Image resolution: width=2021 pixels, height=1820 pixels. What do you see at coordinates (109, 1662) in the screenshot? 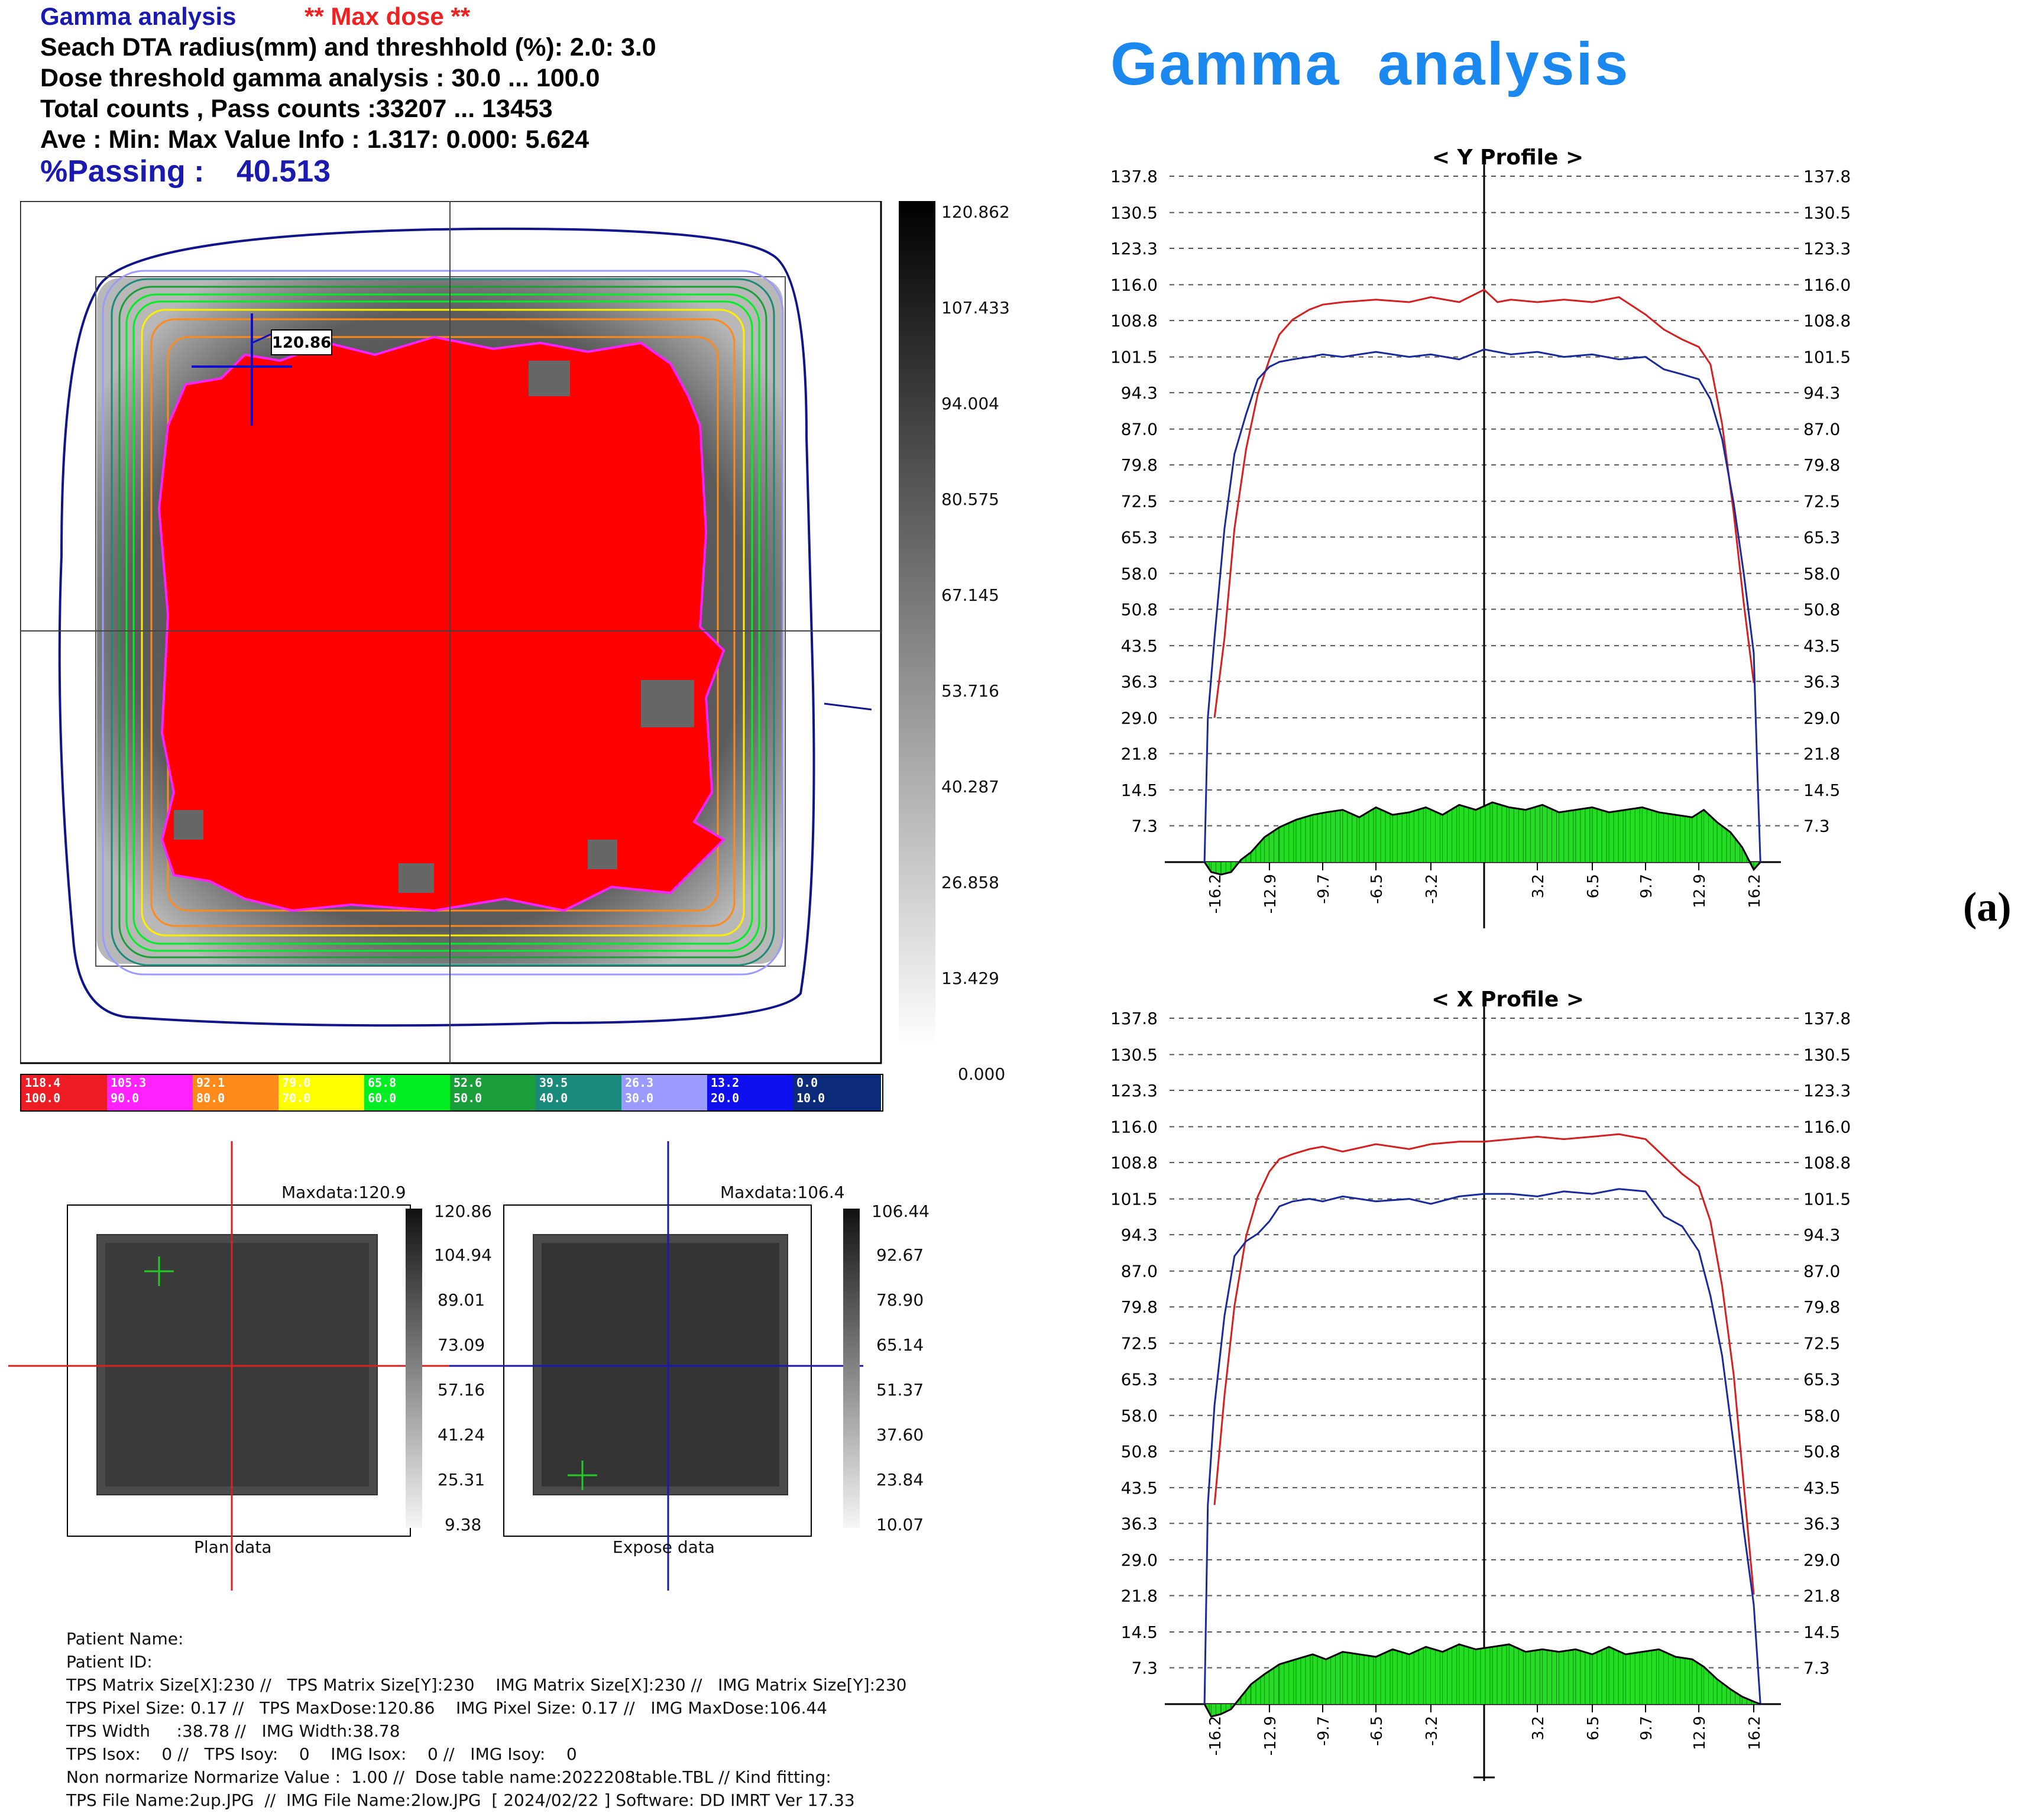
I see `info-line: Patient ID:` at bounding box center [109, 1662].